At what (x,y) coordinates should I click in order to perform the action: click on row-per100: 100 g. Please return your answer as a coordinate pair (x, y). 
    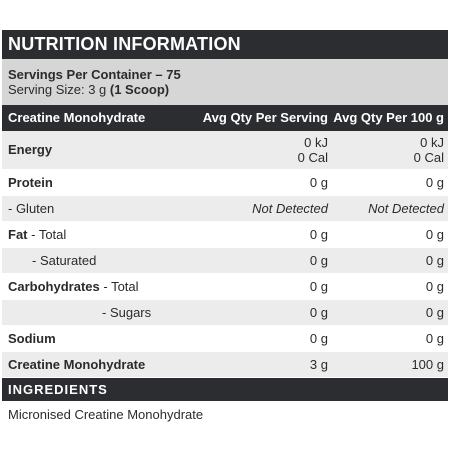
    Looking at the image, I should click on (427, 364).